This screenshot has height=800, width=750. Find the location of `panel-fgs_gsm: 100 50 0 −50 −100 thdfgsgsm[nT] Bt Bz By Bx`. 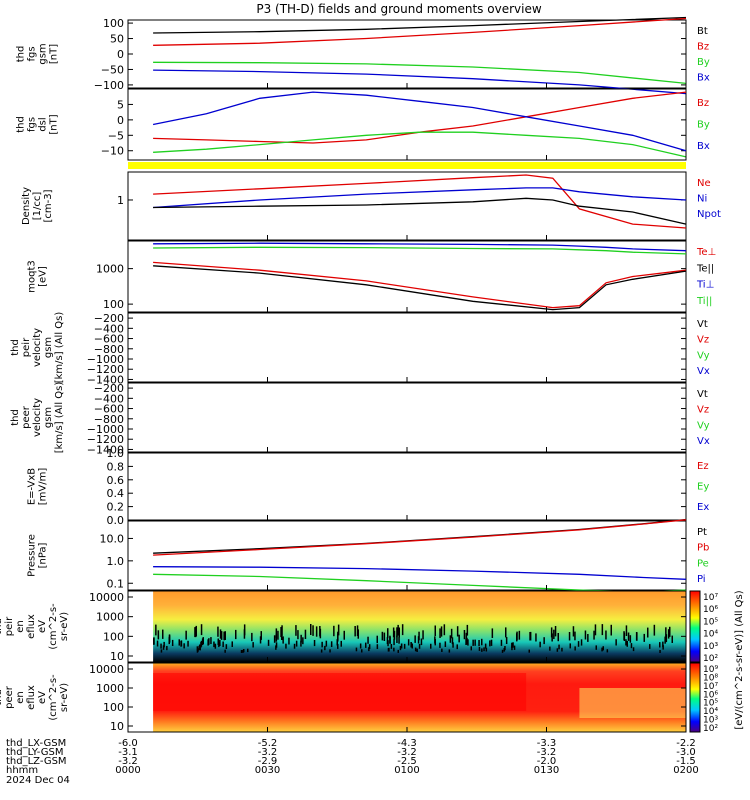

panel-fgs_gsm: 100 50 0 −50 −100 thdfgsgsm[nT] Bt Bz By Bx is located at coordinates (363, 55).